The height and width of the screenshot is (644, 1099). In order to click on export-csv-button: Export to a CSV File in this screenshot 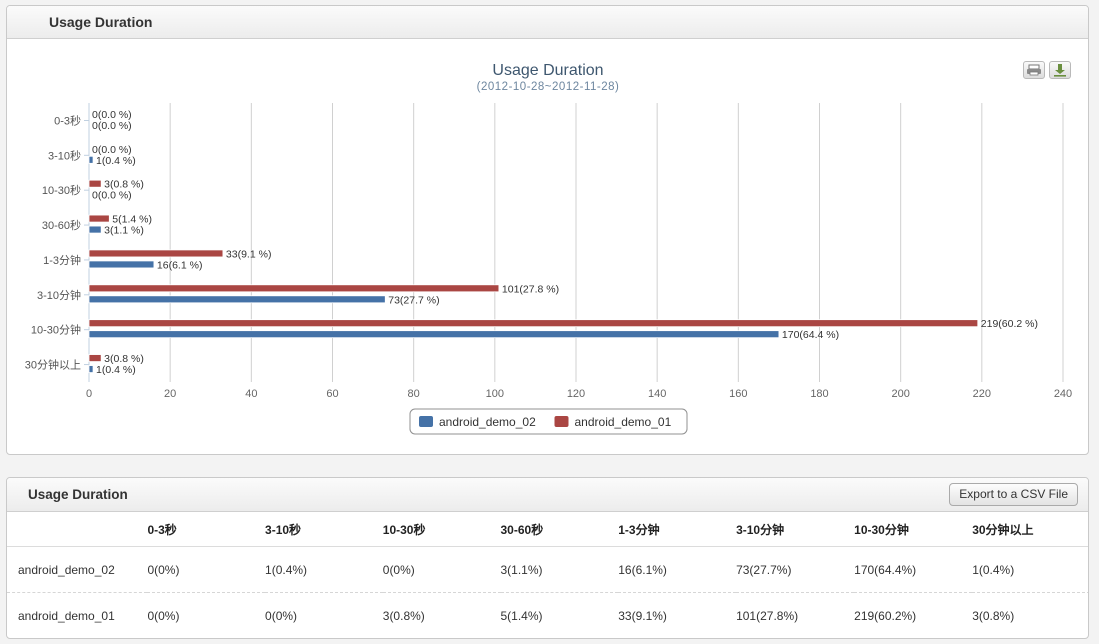, I will do `click(1013, 494)`.